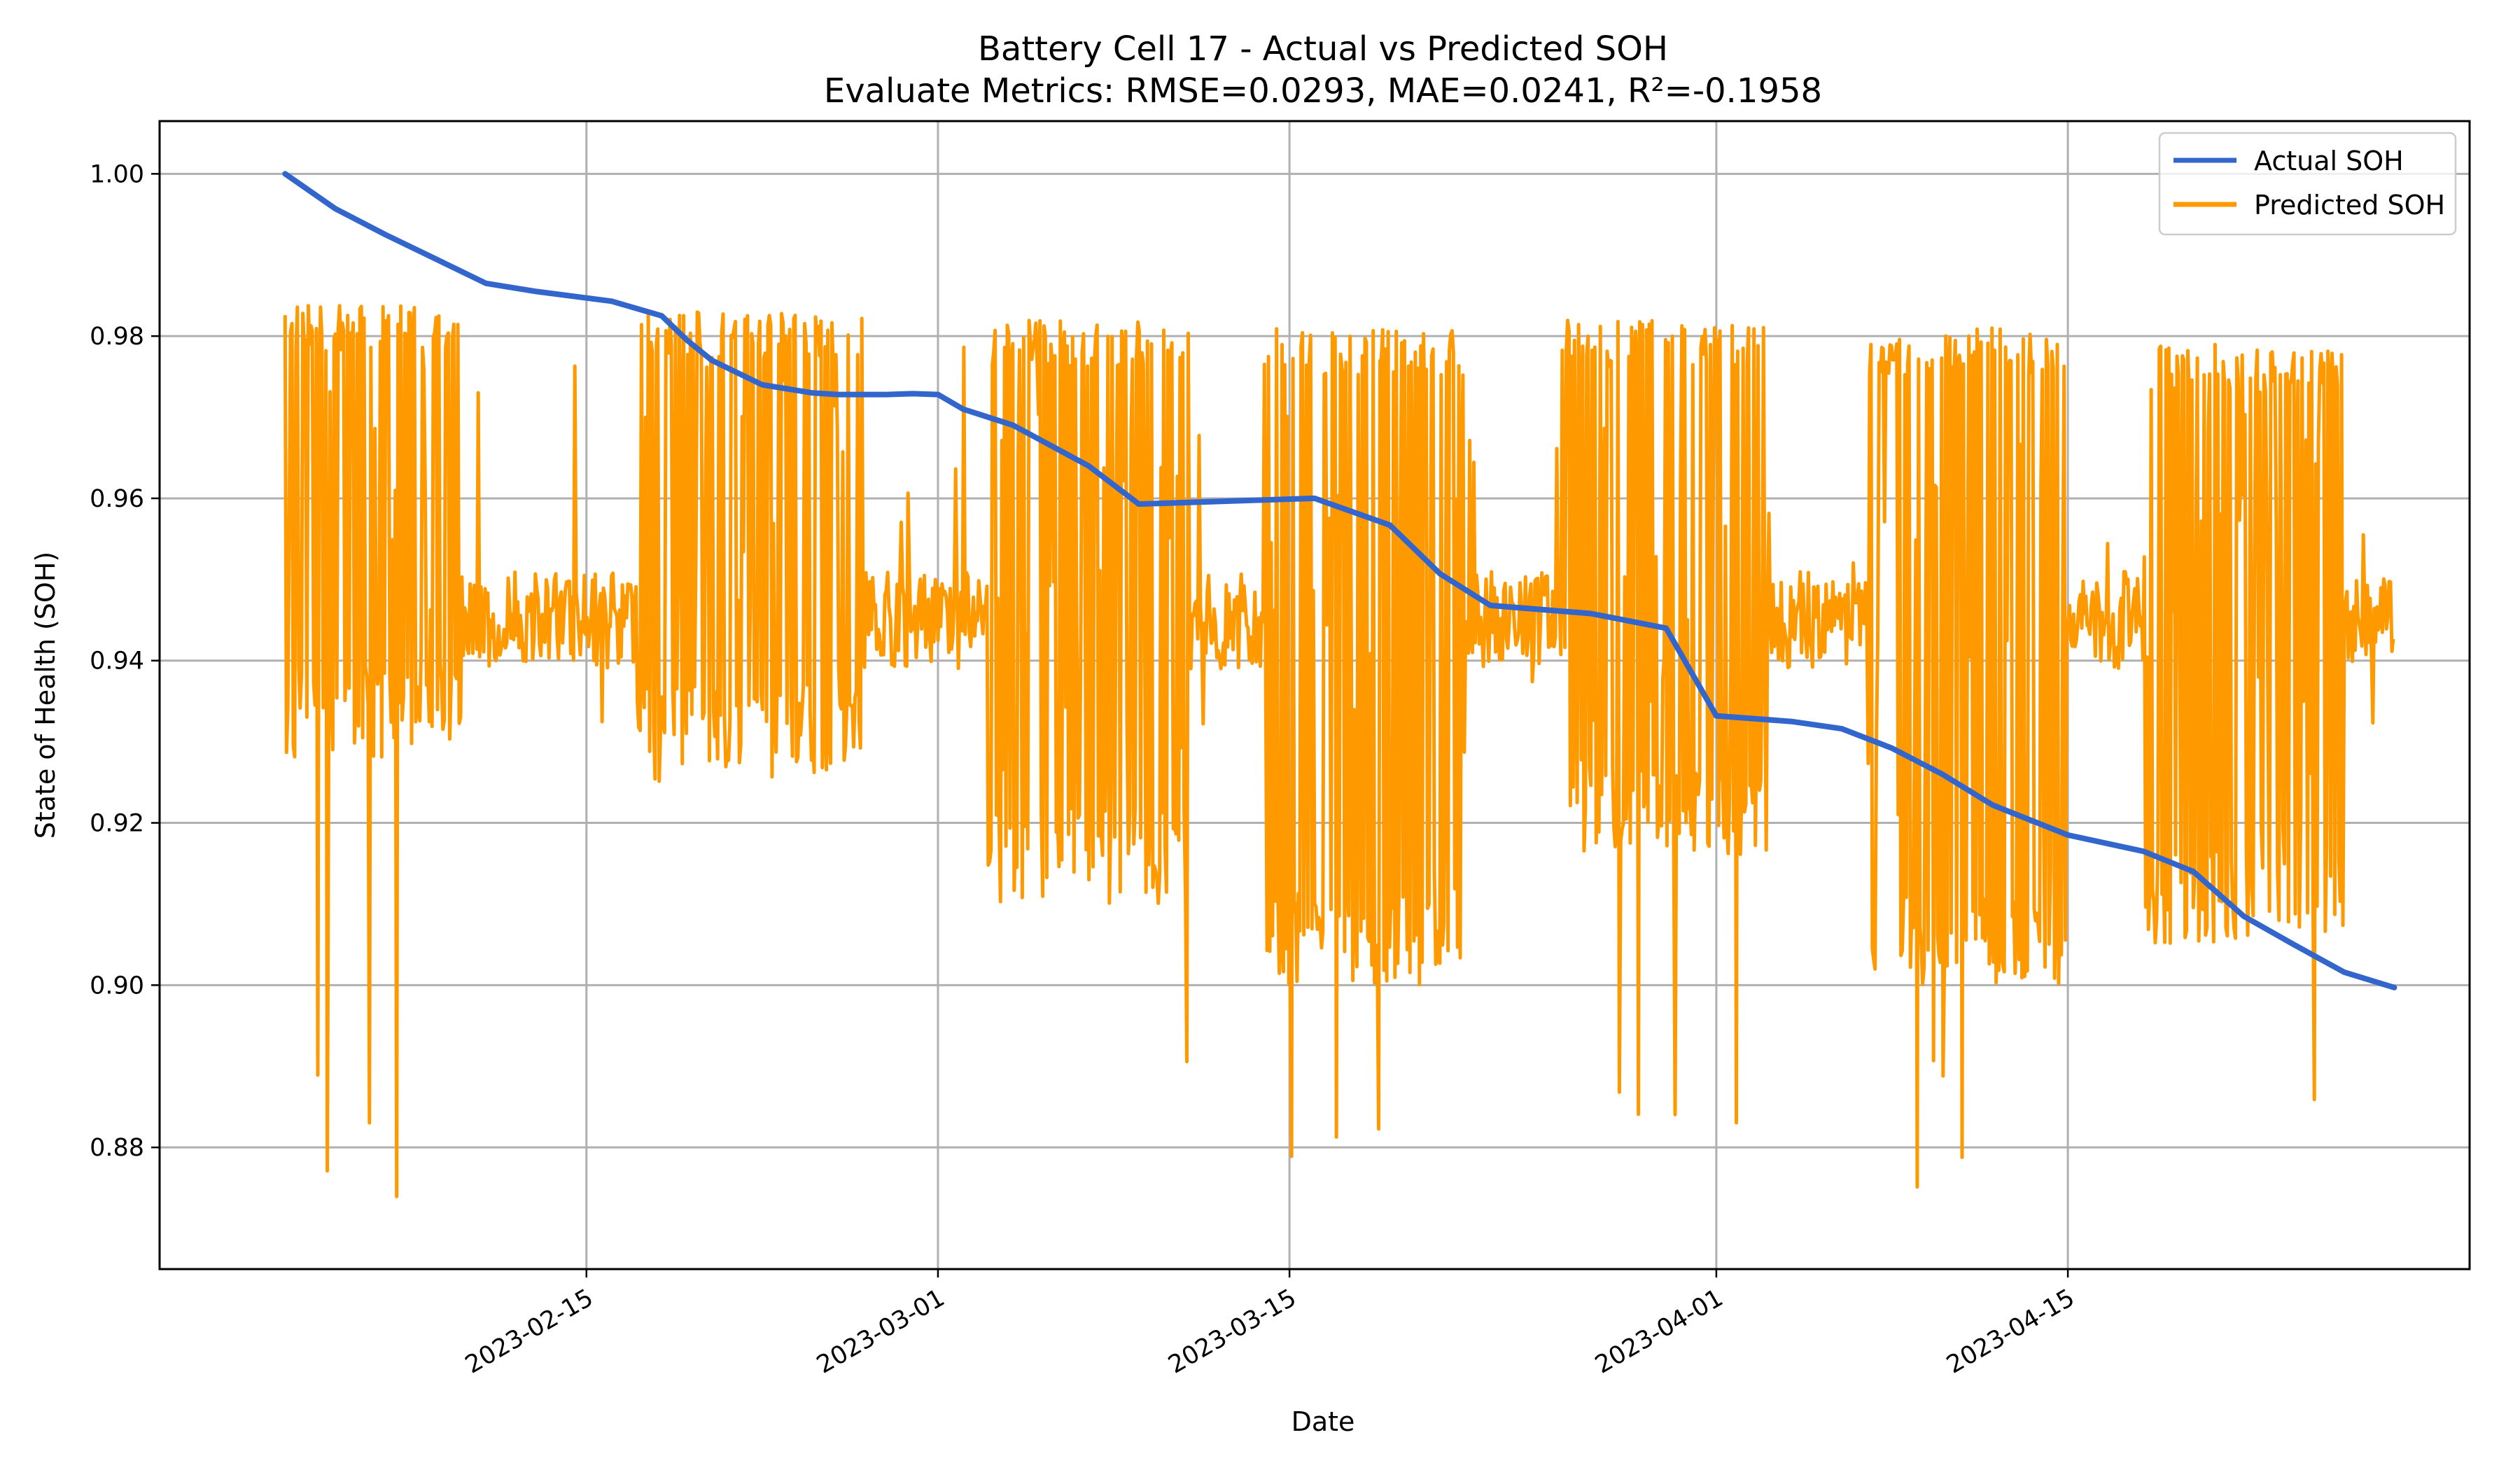 The width and height of the screenshot is (2520, 1470). Describe the element at coordinates (117, 986) in the screenshot. I see `y-tick-label: 0.90` at that location.